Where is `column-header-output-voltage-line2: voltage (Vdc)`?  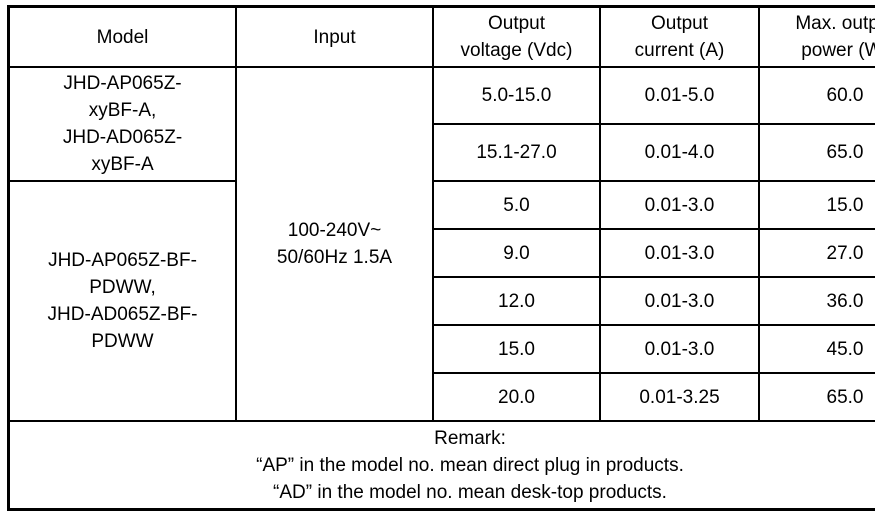
column-header-output-voltage-line2: voltage (Vdc) is located at coordinates (516, 50).